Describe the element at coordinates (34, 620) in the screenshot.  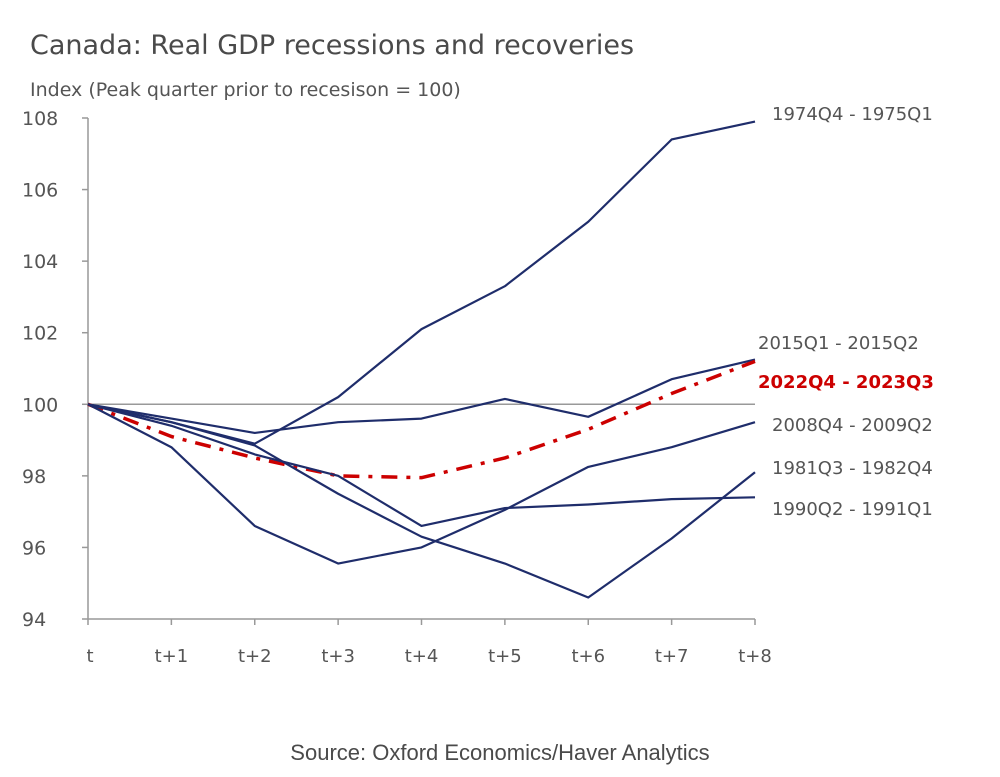
I see `y-tick-label: 94` at that location.